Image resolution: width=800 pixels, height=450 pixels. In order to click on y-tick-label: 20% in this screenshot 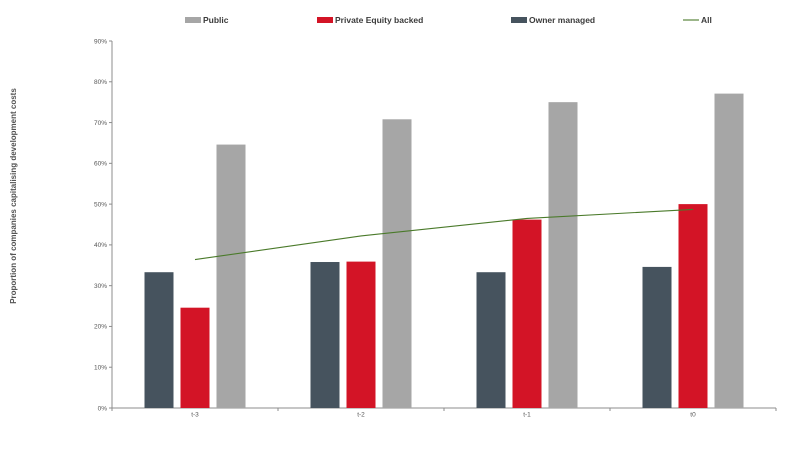, I will do `click(100, 327)`.